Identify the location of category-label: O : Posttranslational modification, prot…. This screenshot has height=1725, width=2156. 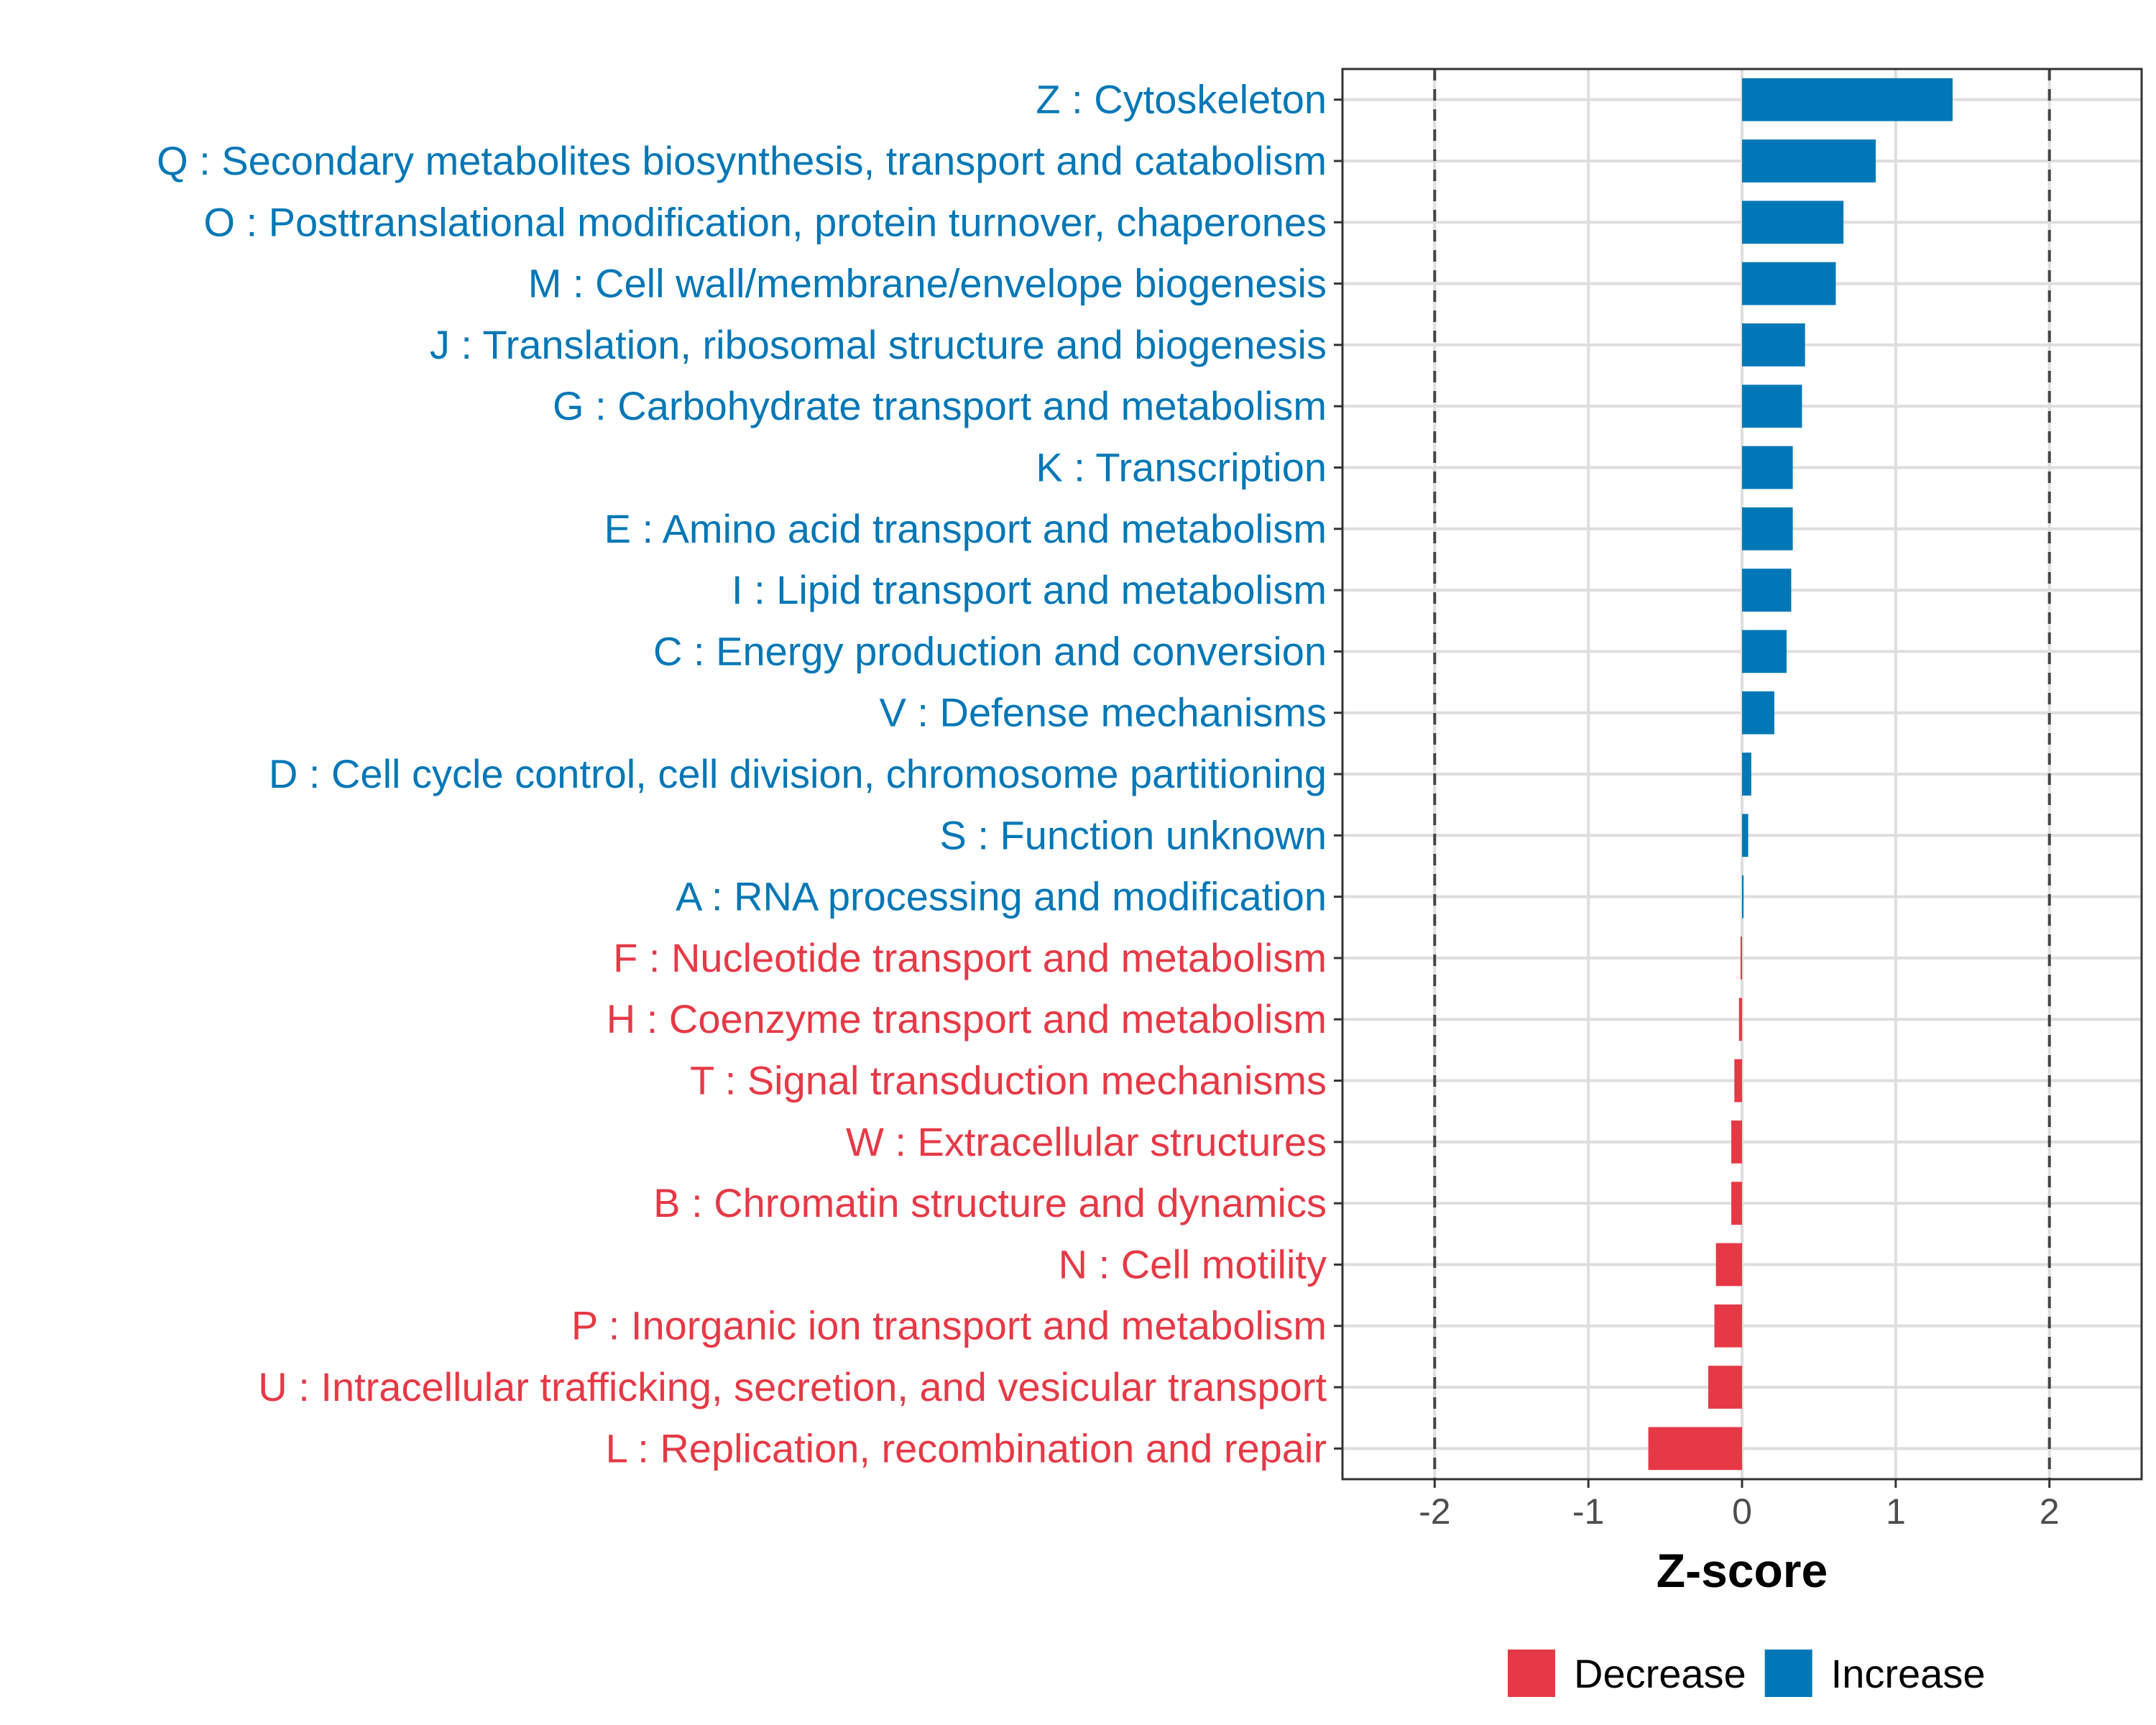
(765, 221).